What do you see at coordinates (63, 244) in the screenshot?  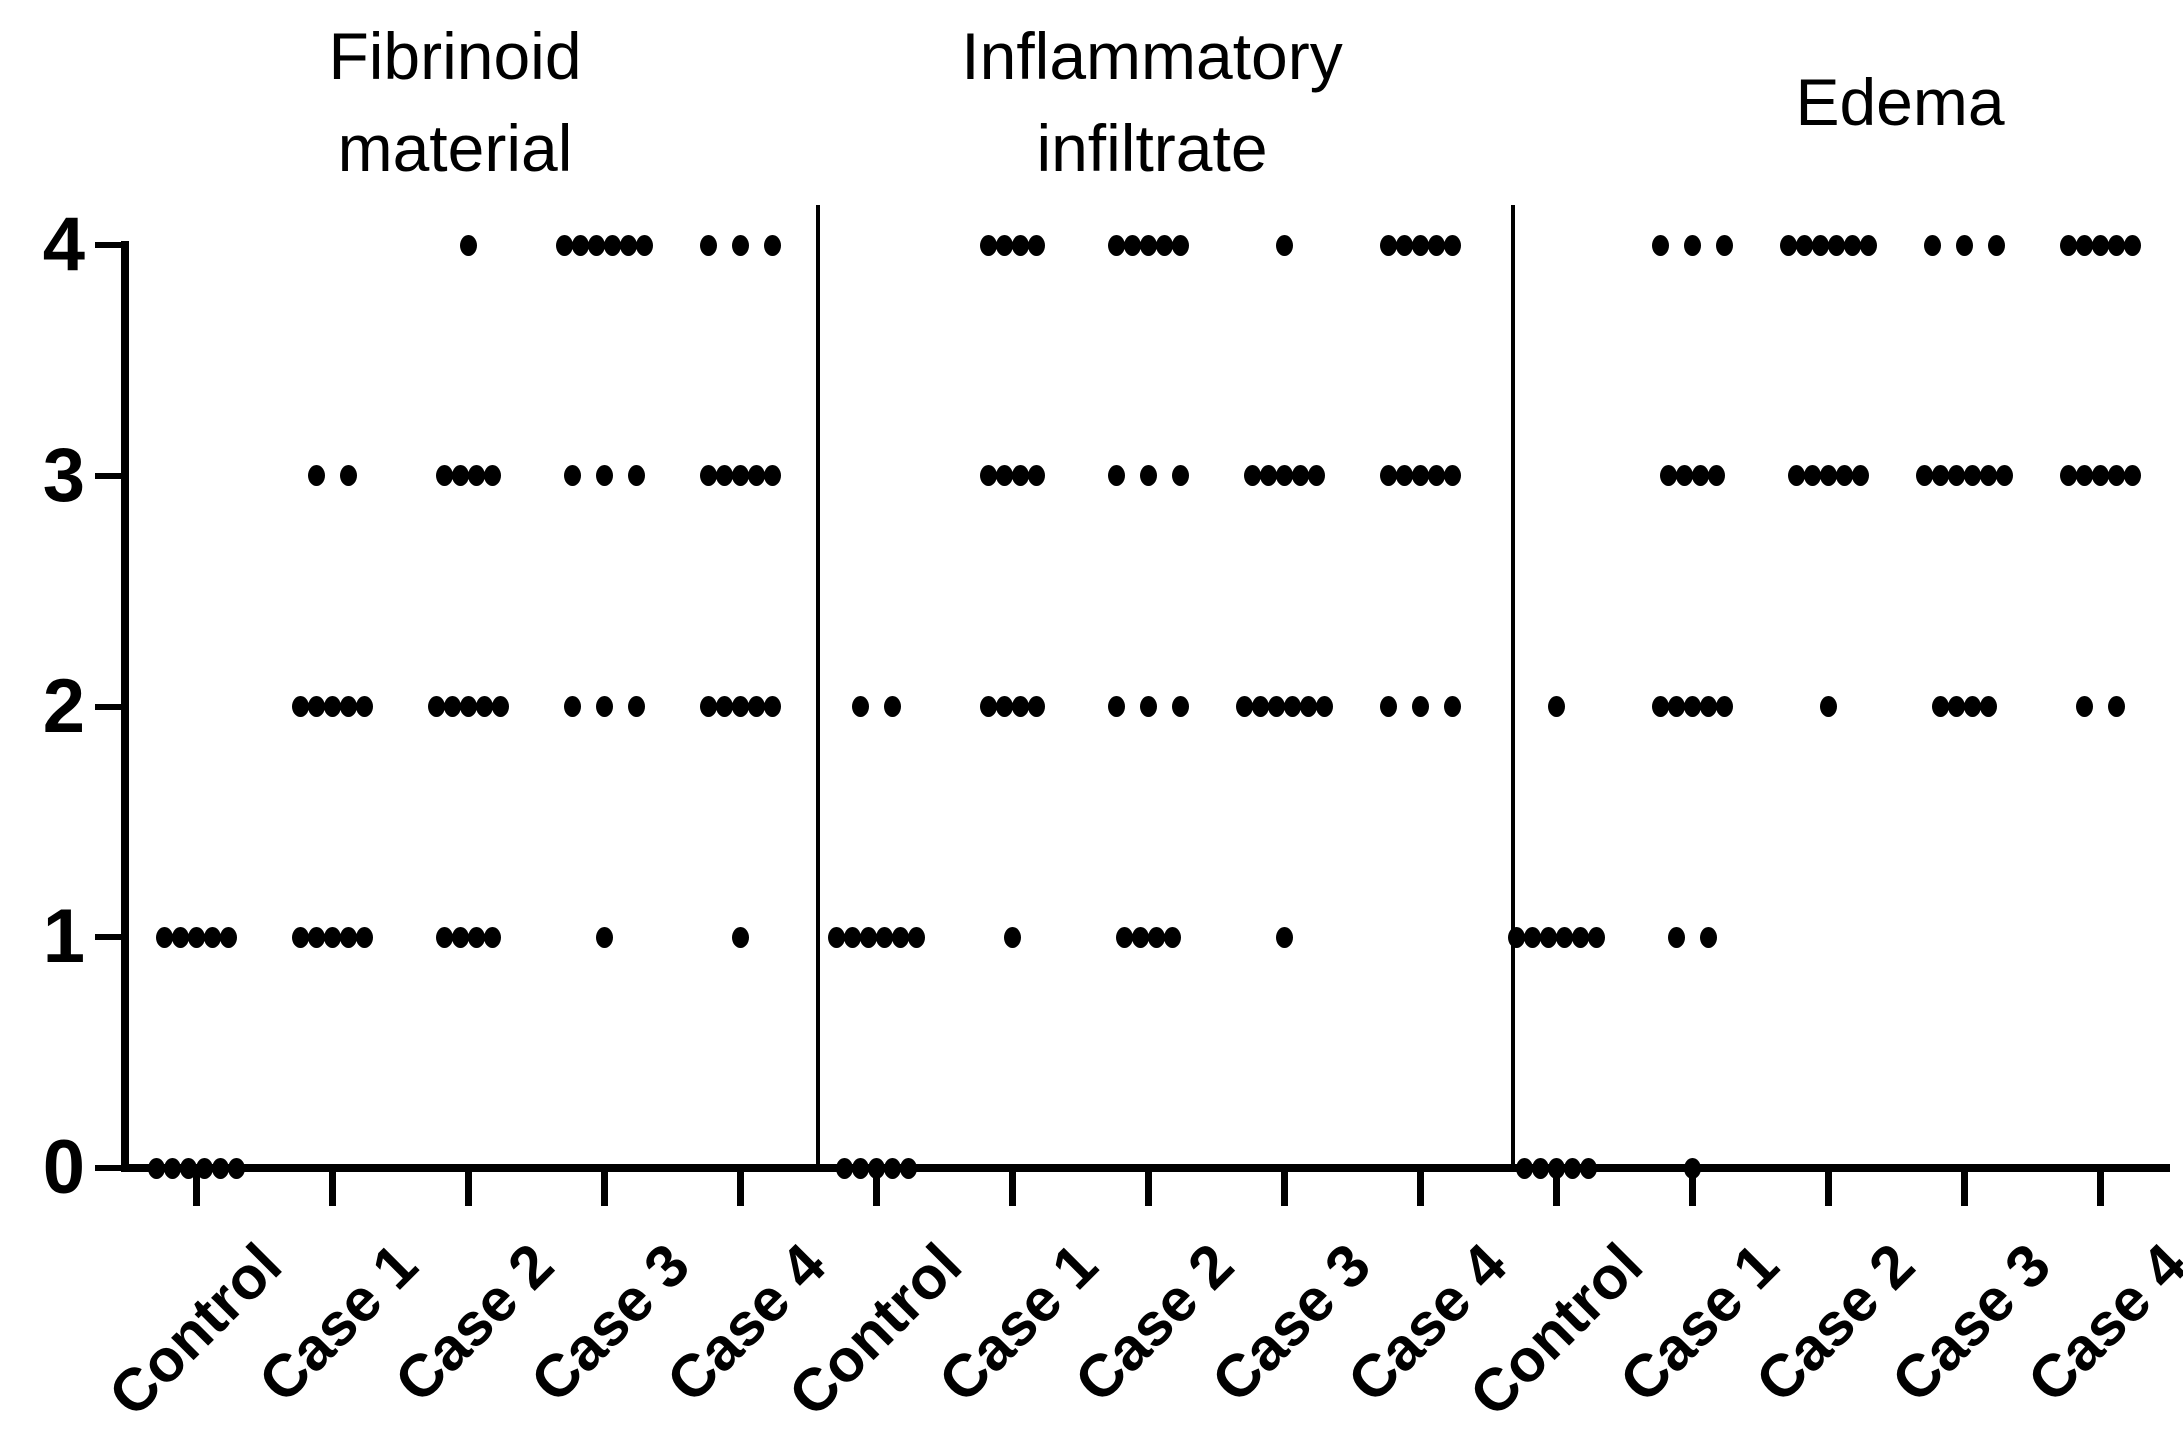 I see `y-tick-label: 4` at bounding box center [63, 244].